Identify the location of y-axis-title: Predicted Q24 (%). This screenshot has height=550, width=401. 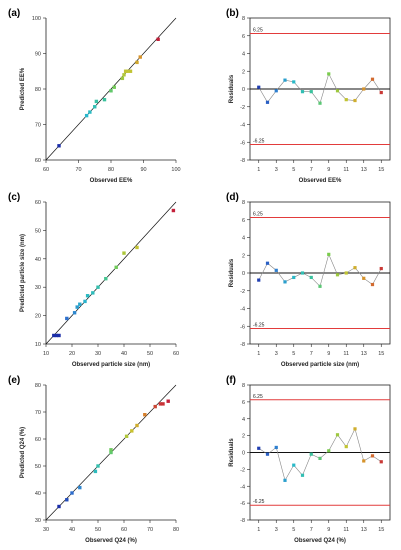
(23, 452).